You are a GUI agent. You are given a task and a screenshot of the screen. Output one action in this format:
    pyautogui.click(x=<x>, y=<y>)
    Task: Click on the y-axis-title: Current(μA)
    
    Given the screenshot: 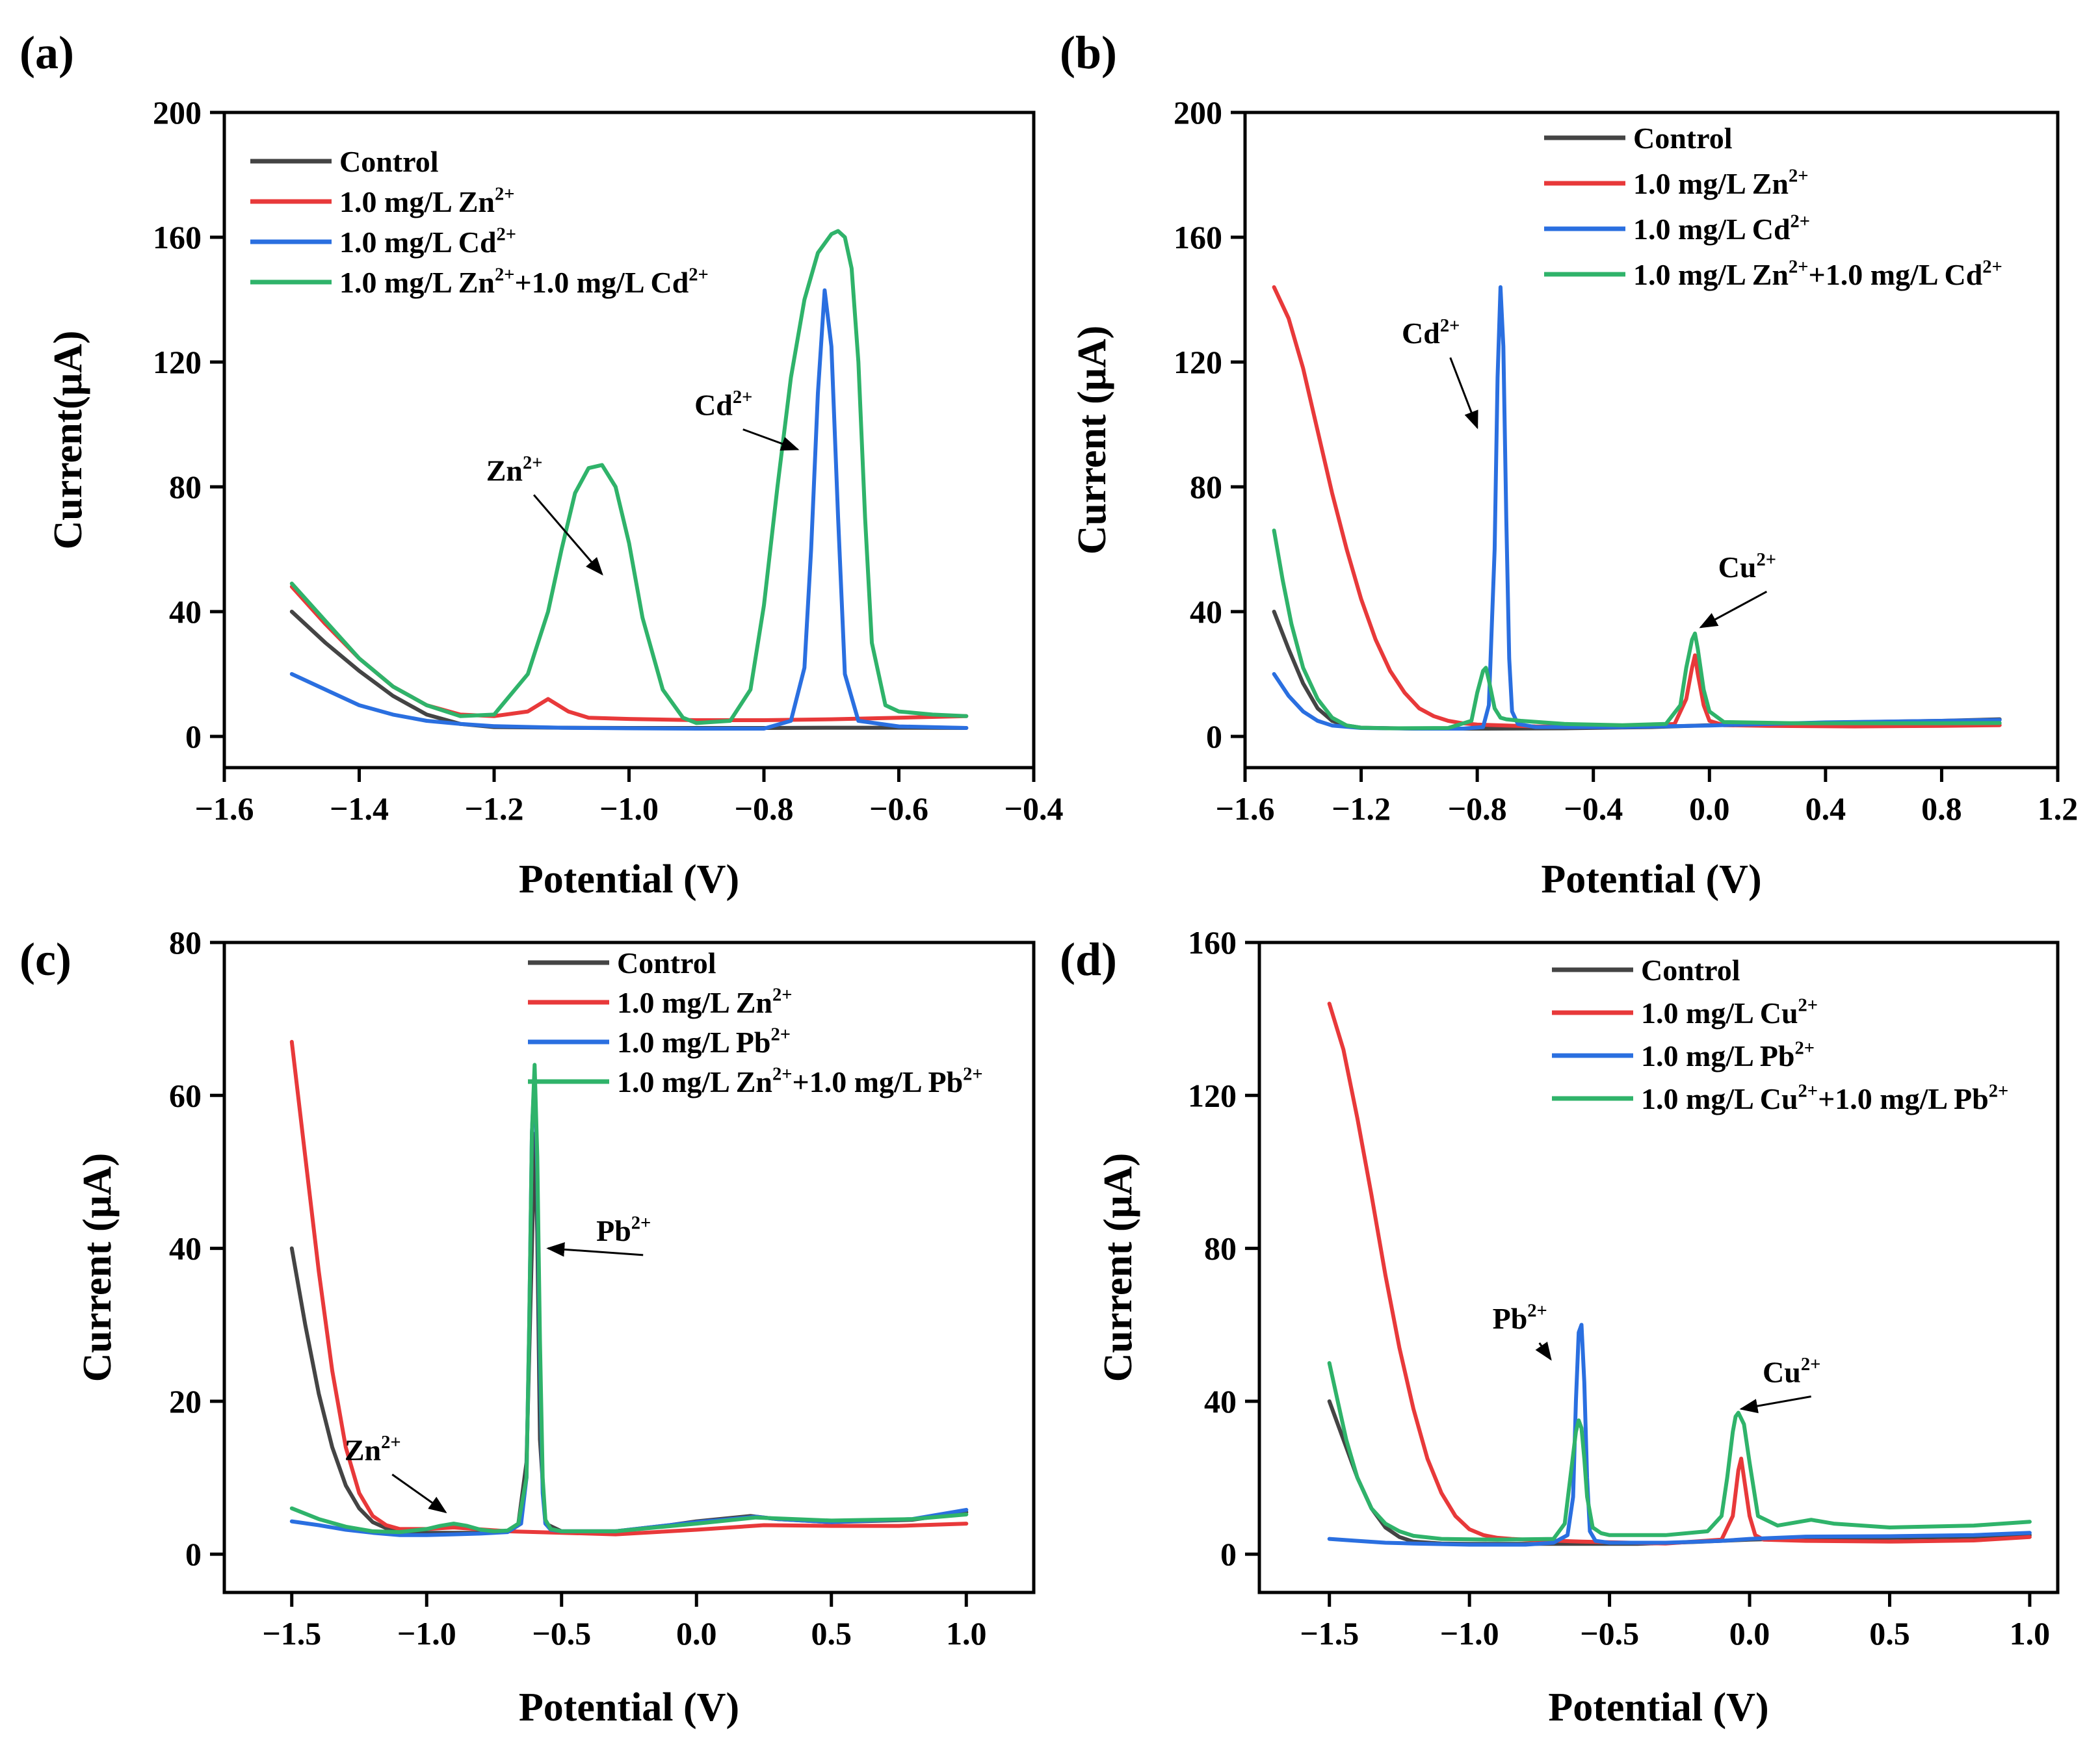 What is the action you would take?
    pyautogui.click(x=68, y=439)
    